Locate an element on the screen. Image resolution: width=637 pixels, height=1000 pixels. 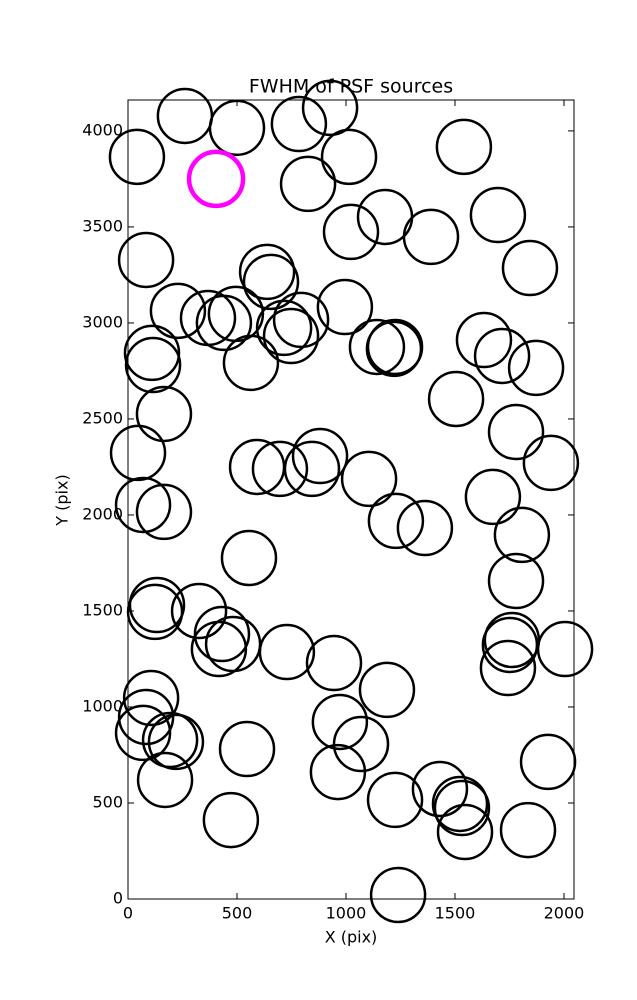
y-axis-label: Y (pix) is located at coordinates (62, 500).